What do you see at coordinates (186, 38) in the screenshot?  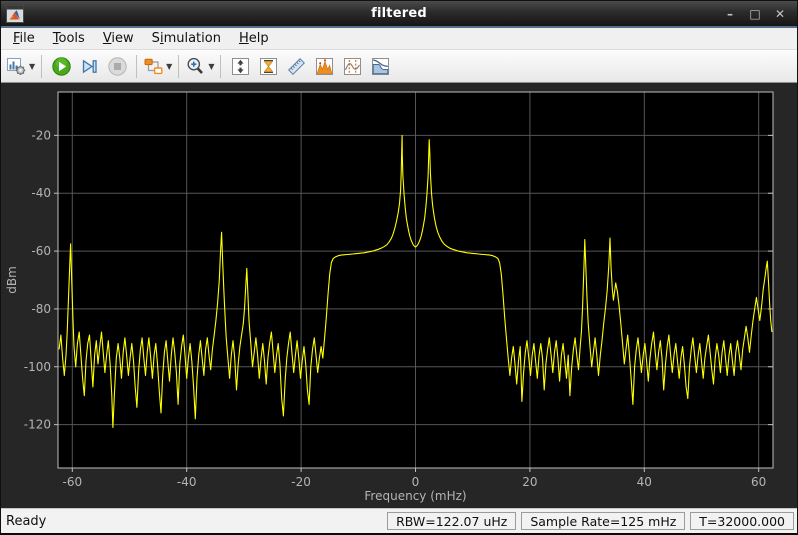 I see `menu-simulation: Simulation` at bounding box center [186, 38].